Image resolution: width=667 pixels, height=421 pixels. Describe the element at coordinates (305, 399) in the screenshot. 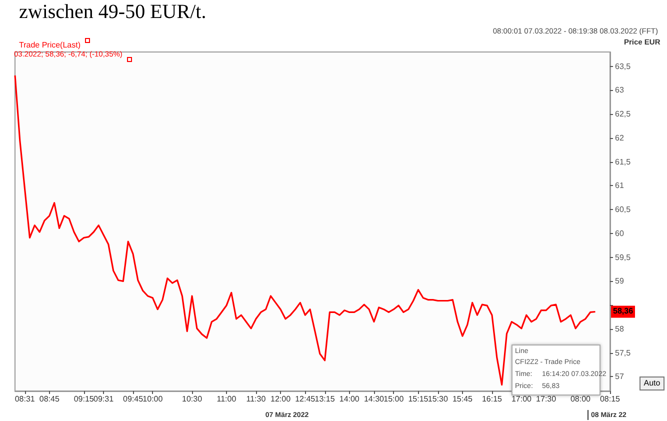

I see `x-tick-label: 12:45` at that location.